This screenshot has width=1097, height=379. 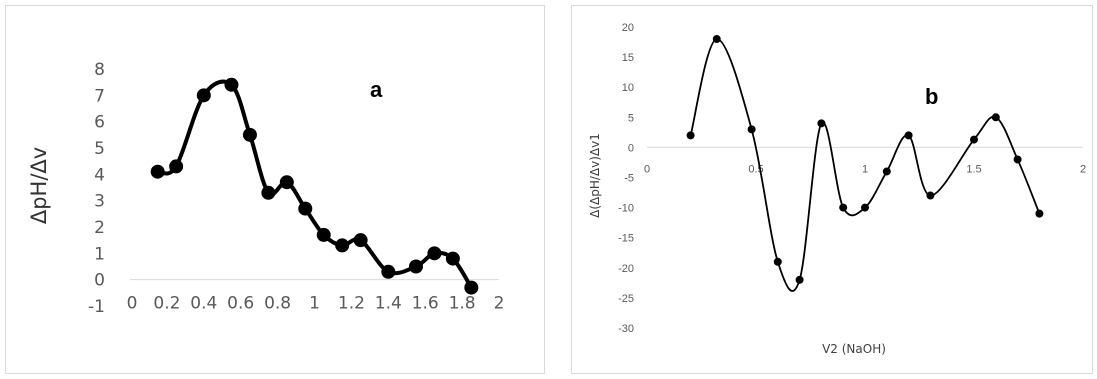 I want to click on y-tick-label: 6, so click(x=99, y=123).